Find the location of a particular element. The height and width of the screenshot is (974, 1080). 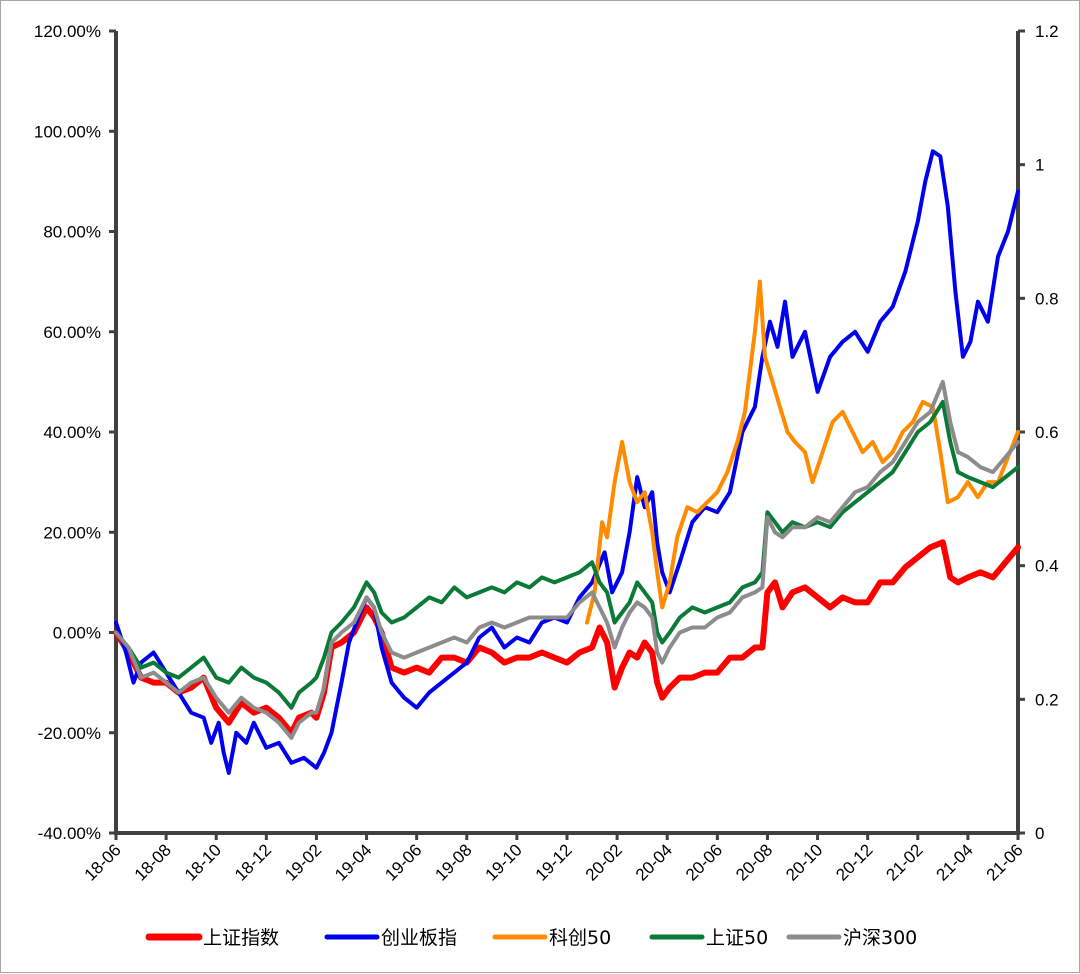

x-tick-label: 18-10 is located at coordinates (203, 862).